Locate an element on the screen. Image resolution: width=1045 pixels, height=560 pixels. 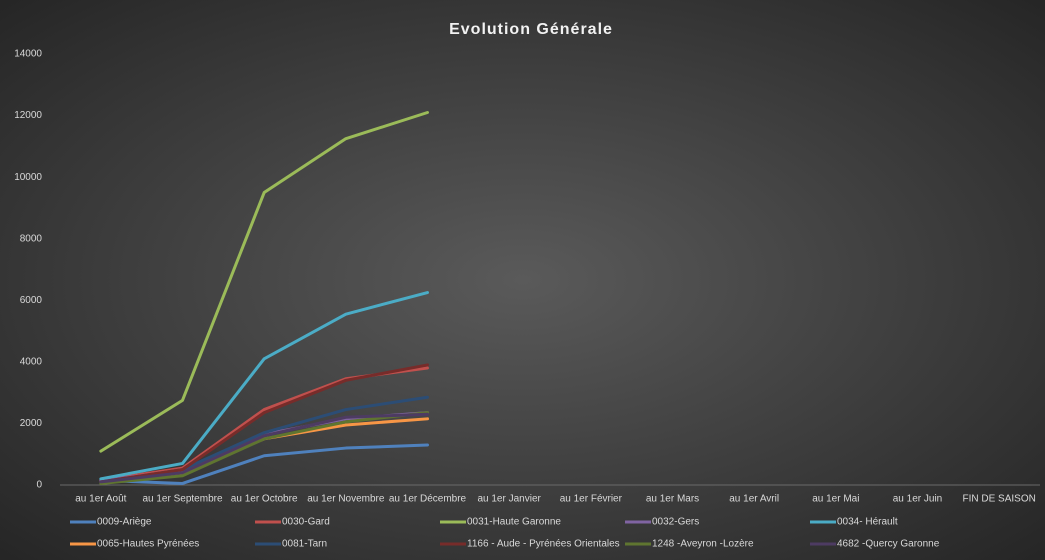
y-tick-label: 6000 is located at coordinates (31, 300).